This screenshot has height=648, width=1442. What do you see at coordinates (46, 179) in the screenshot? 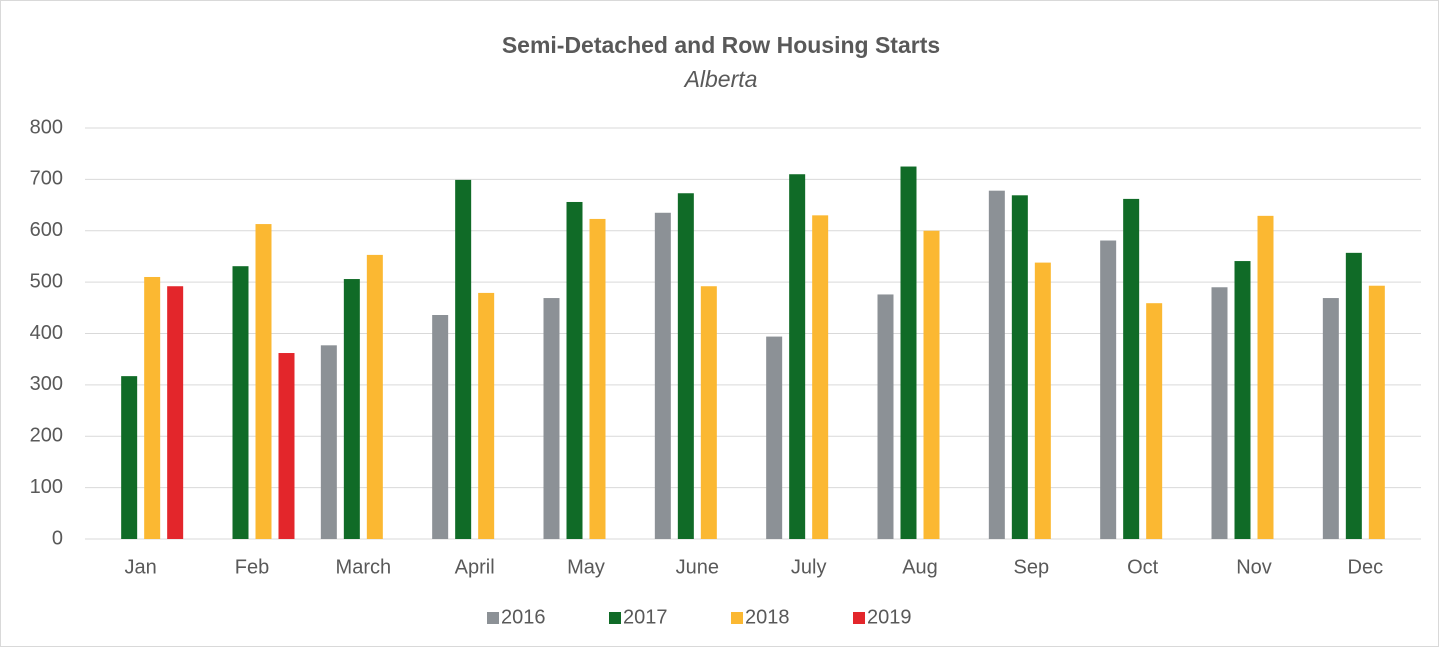
I see `y-tick-label: 700` at bounding box center [46, 179].